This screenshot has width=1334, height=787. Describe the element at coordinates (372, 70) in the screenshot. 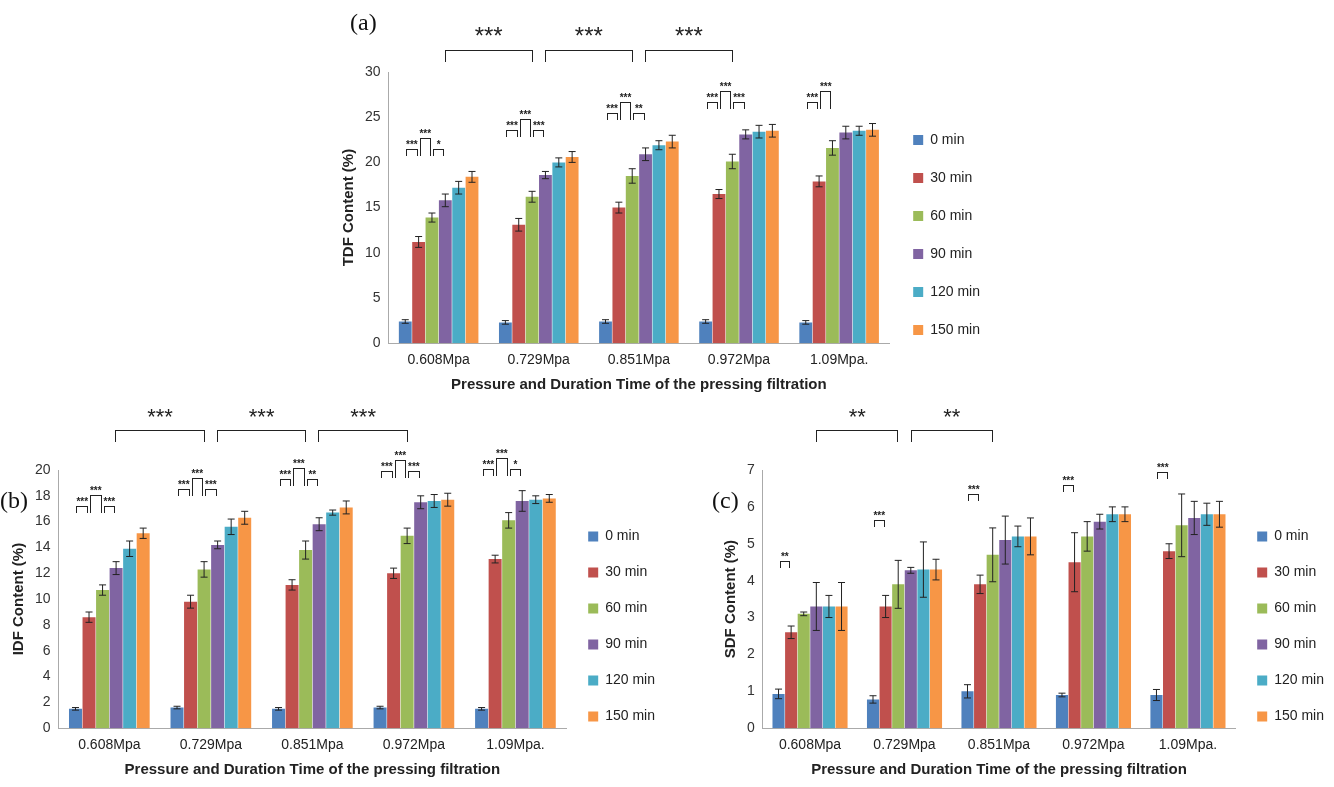

I see `y-tick-label: 30` at that location.